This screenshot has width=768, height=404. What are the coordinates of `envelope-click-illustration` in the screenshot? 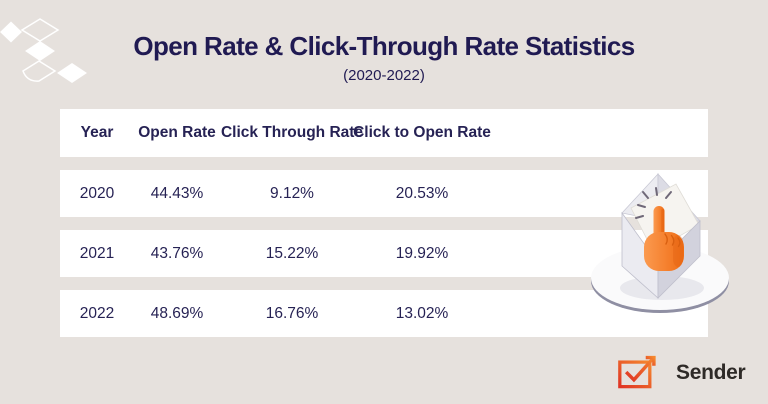 It's located at (660, 242).